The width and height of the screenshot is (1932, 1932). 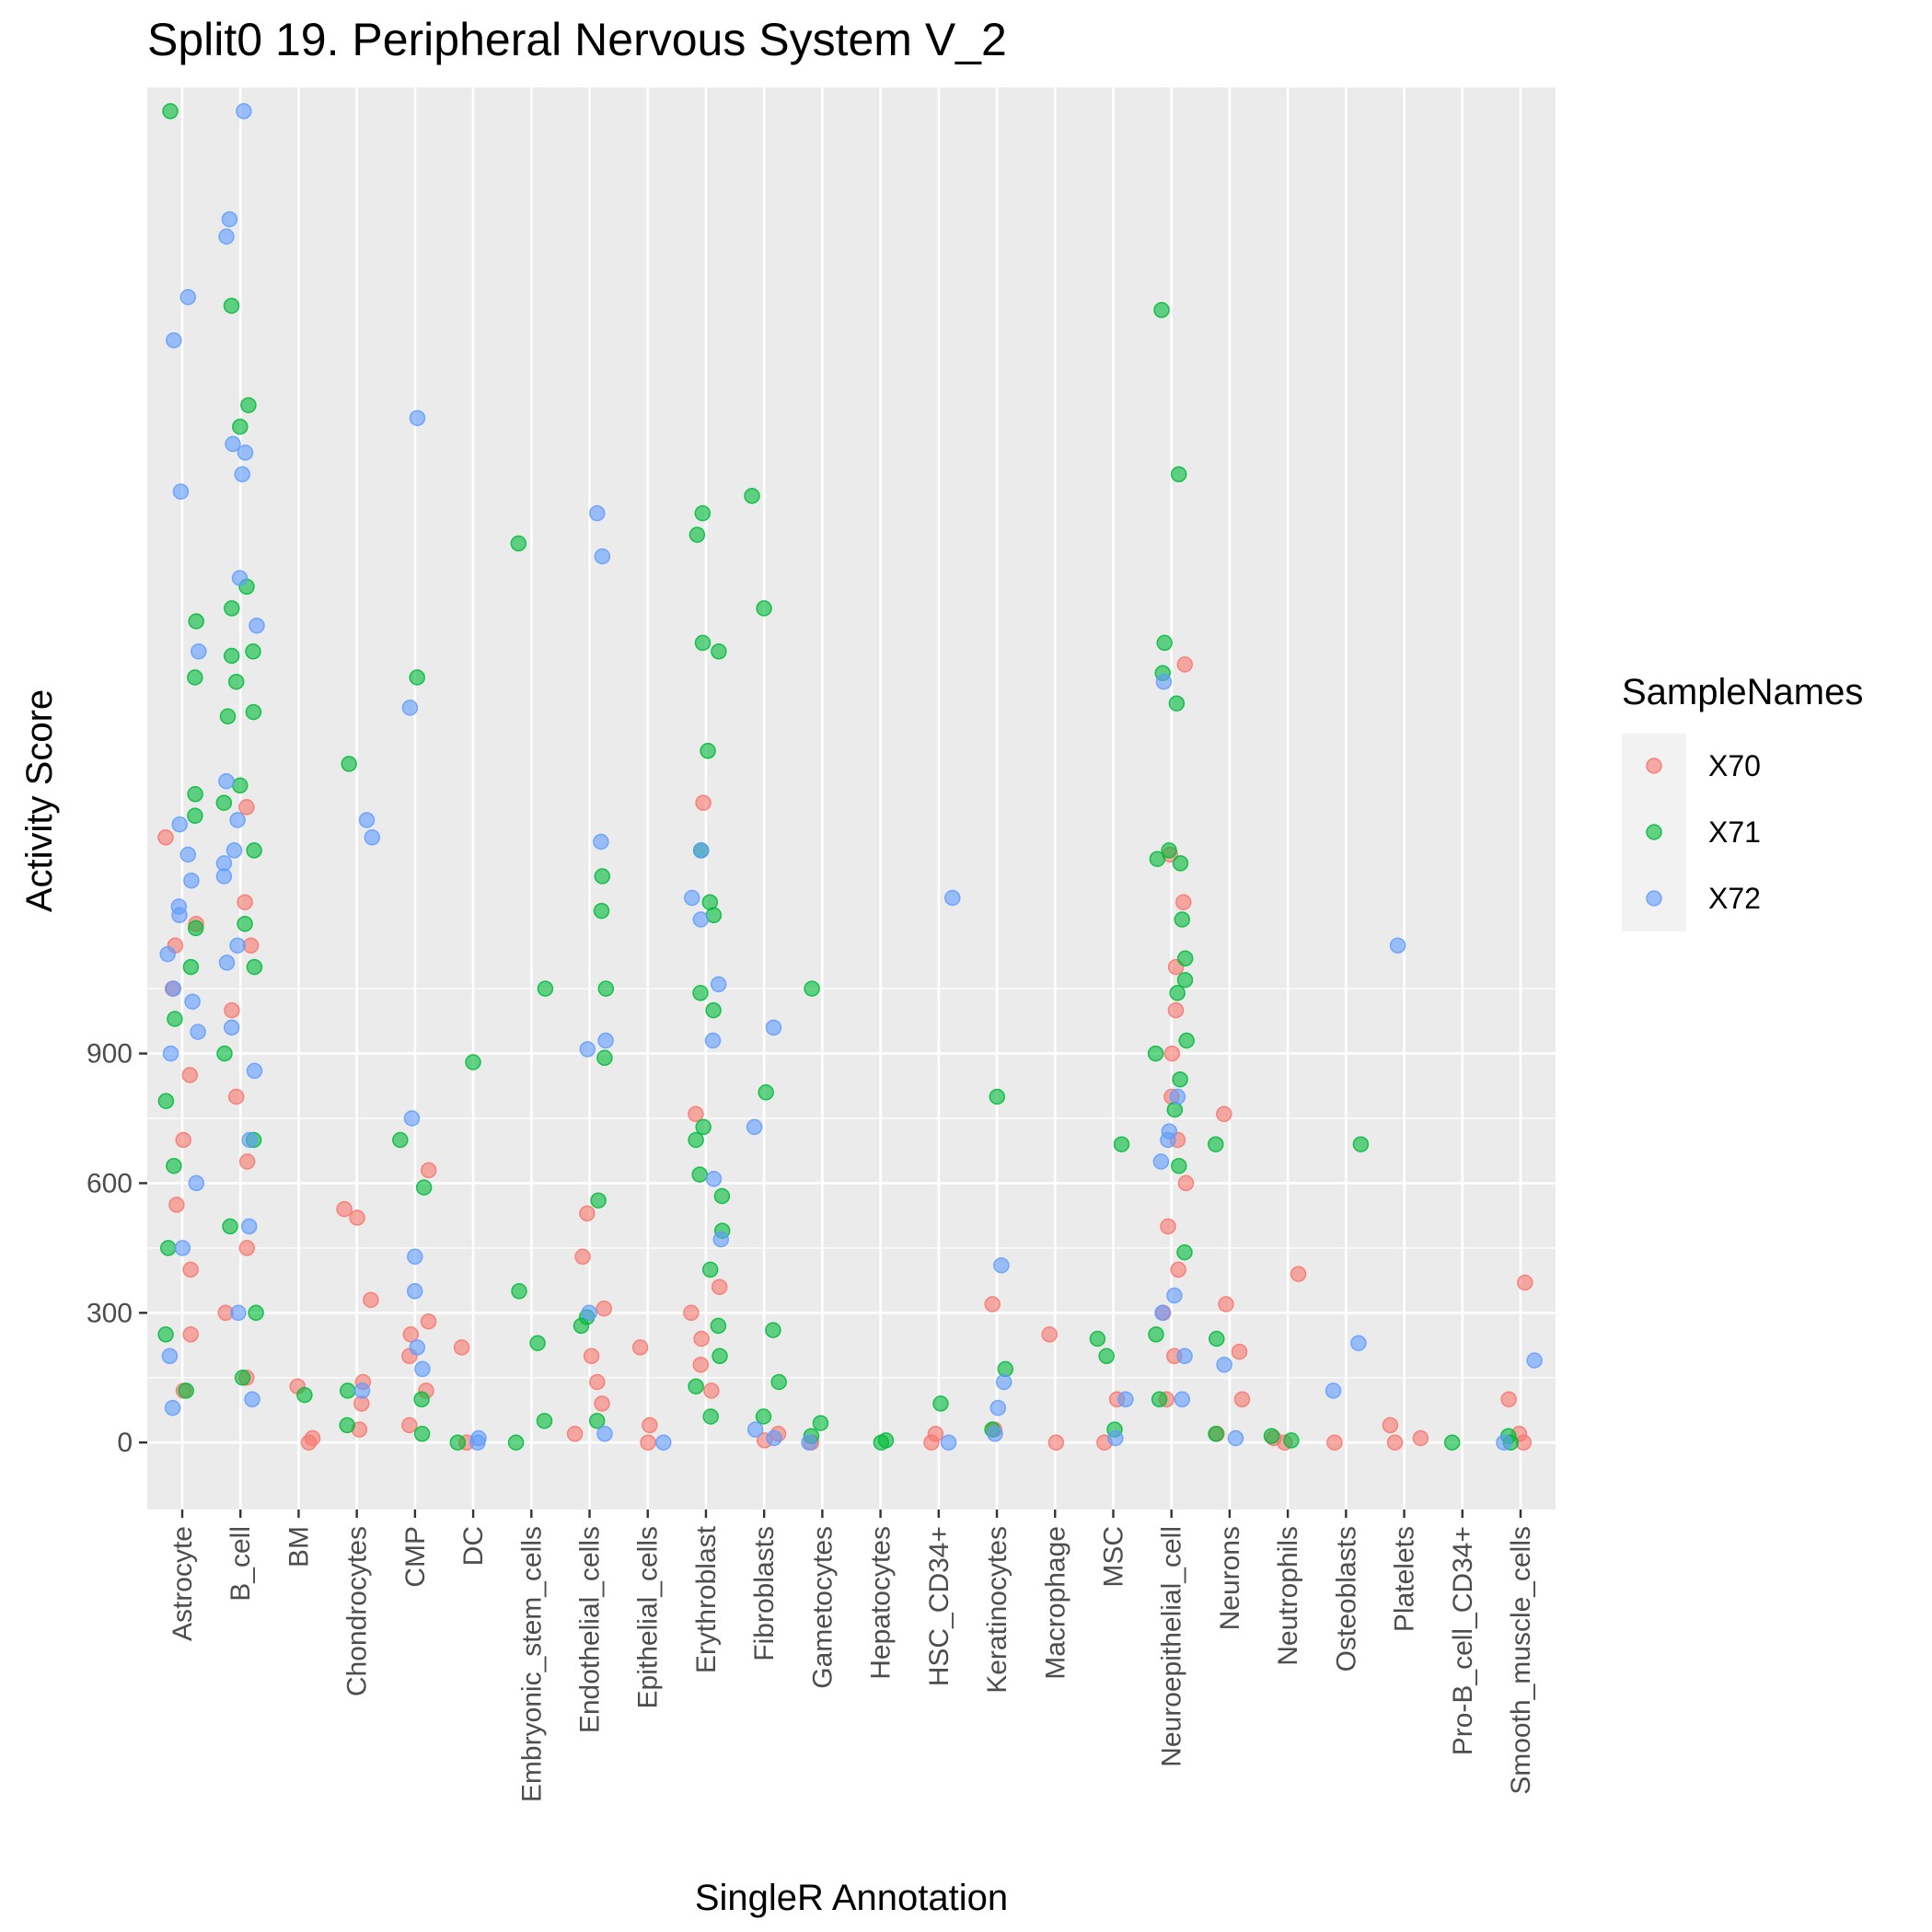 I want to click on x-tick-label: Embryonic_stem_cells, so click(x=532, y=1664).